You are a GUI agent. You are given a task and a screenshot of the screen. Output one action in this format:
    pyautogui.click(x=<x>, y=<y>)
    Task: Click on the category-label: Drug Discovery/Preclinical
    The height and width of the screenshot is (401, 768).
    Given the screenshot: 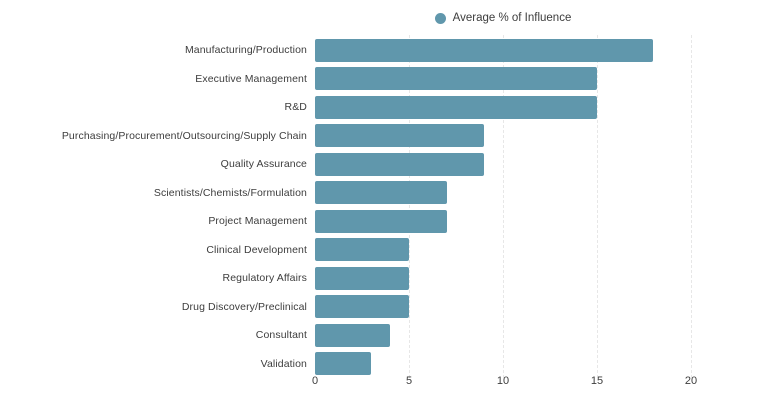 What is the action you would take?
    pyautogui.click(x=244, y=306)
    